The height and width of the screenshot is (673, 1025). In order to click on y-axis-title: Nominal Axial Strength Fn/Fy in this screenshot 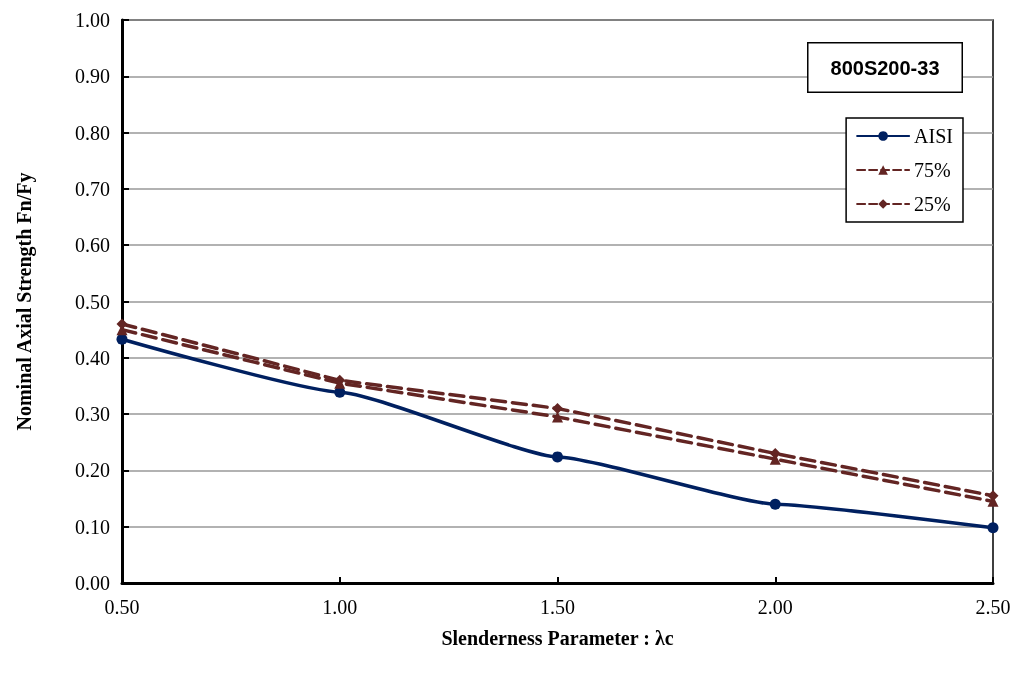, I will do `click(24, 301)`.